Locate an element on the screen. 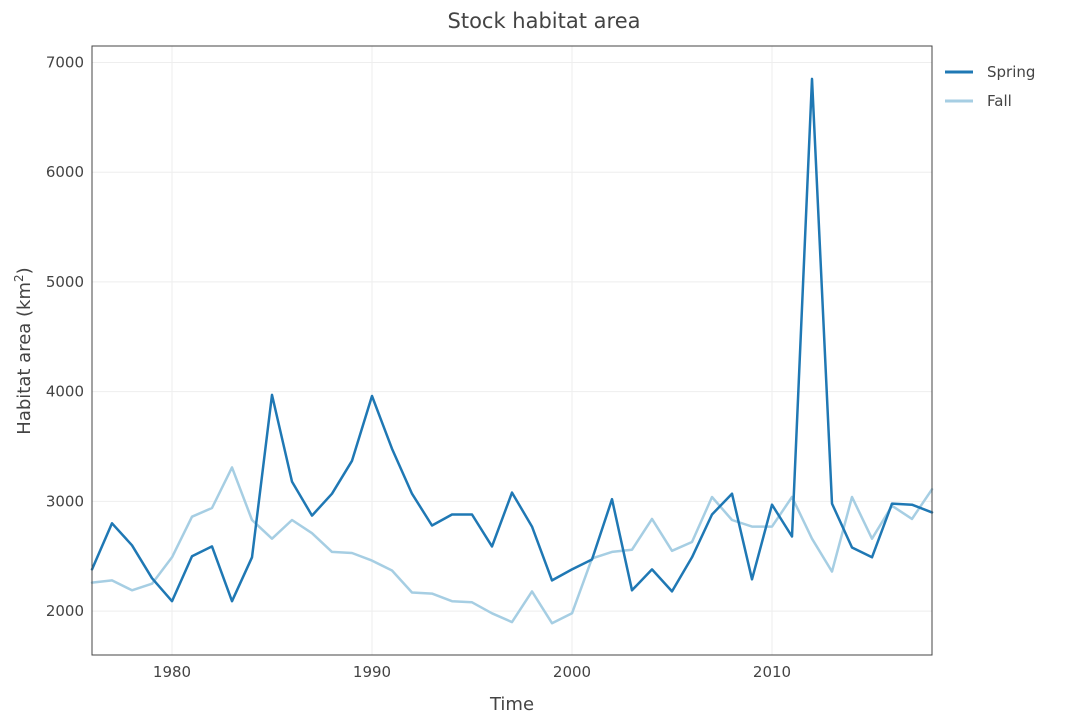 This screenshot has height=719, width=1078. y-axis-title-superscript: 2 is located at coordinates (19, 278).